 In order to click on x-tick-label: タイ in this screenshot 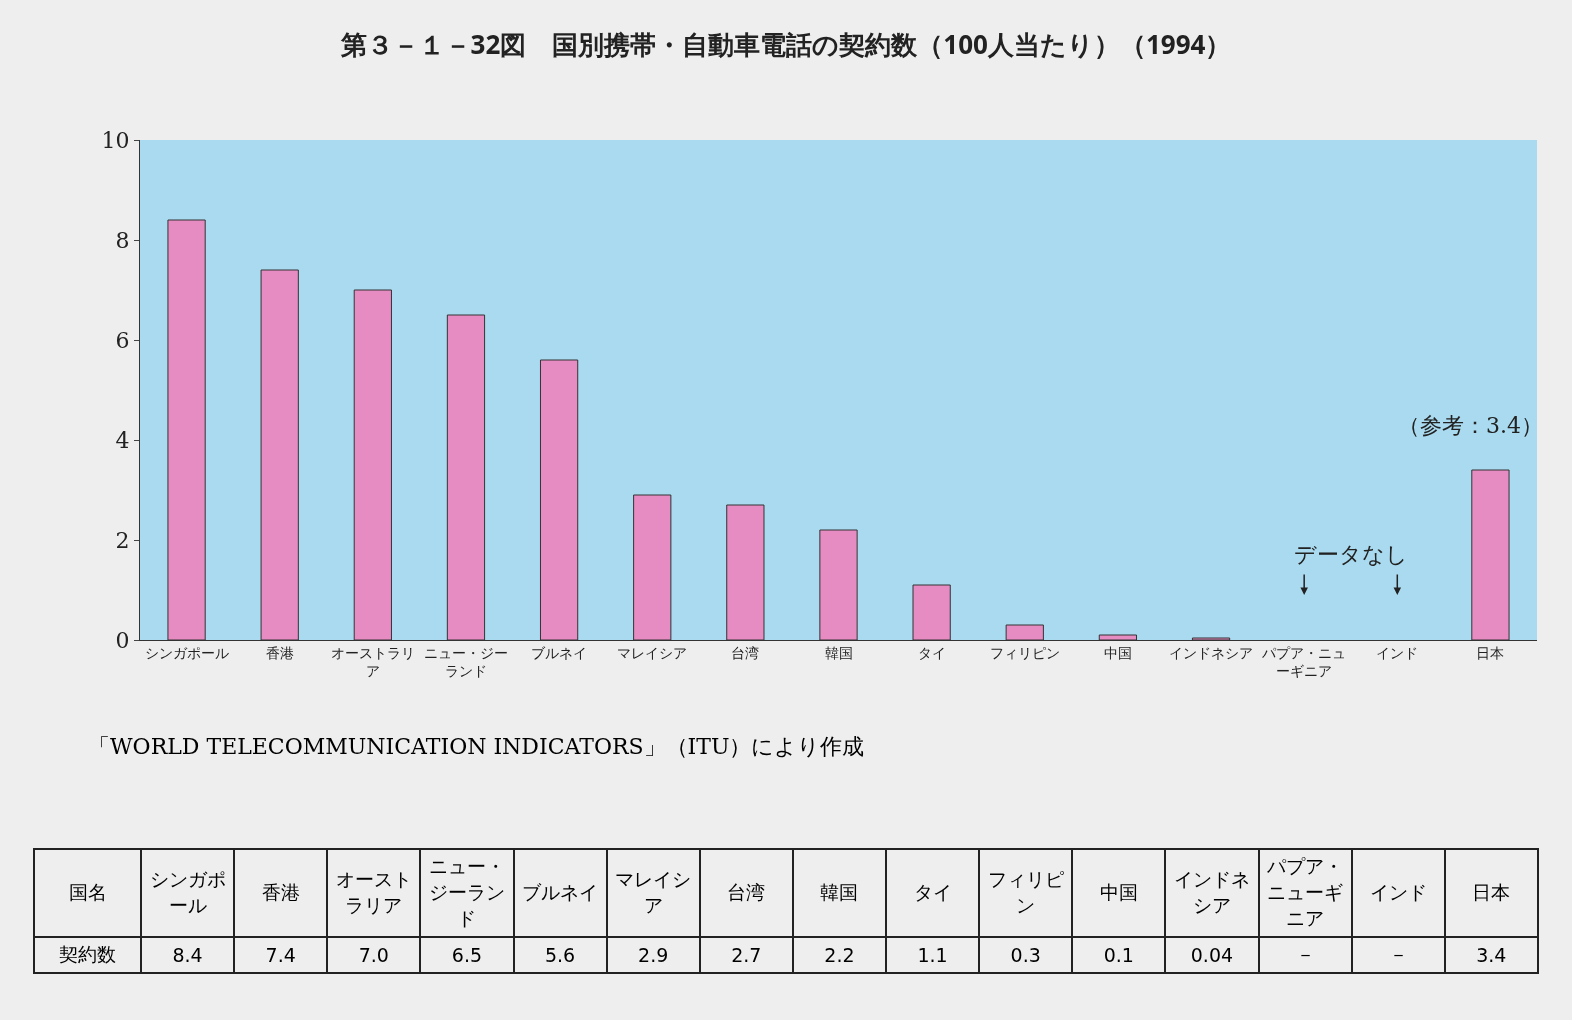, I will do `click(931, 652)`.